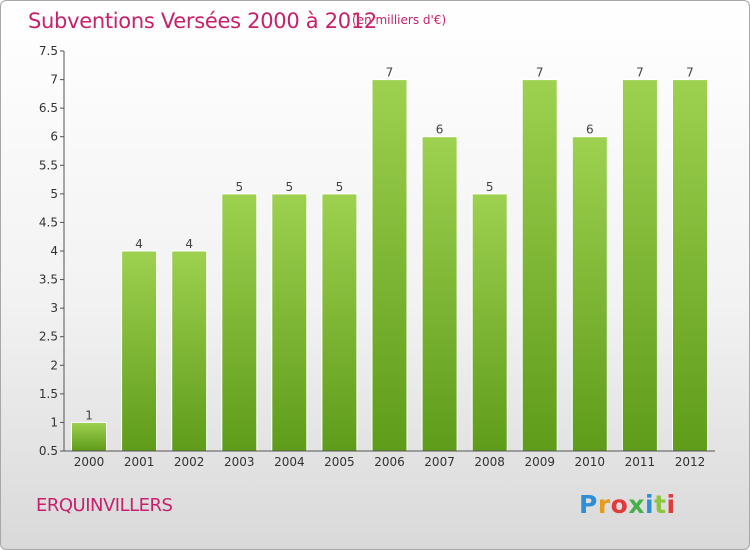 The image size is (750, 550). I want to click on data-label-2002: 4, so click(189, 244).